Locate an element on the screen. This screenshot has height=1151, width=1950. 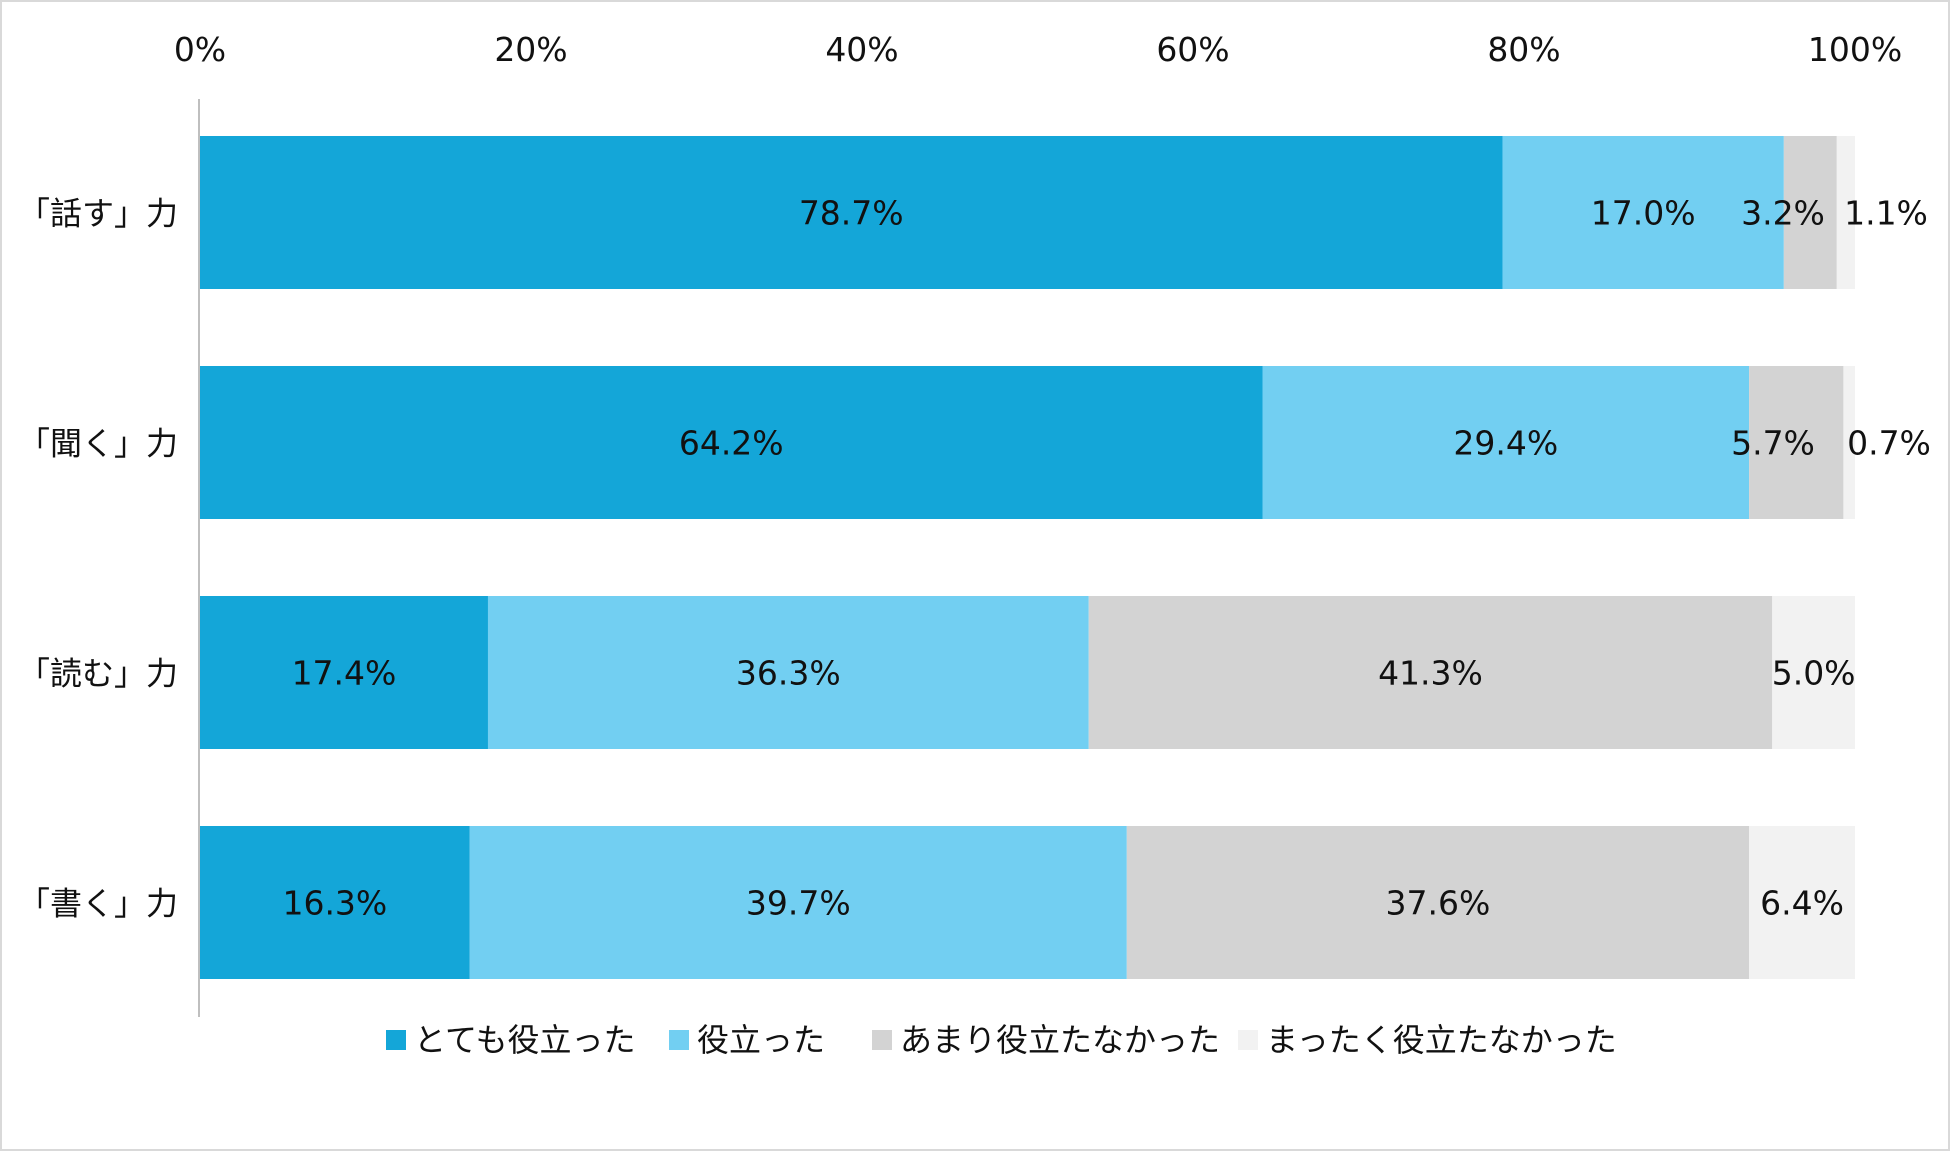
data-label: 5.7% is located at coordinates (1773, 443).